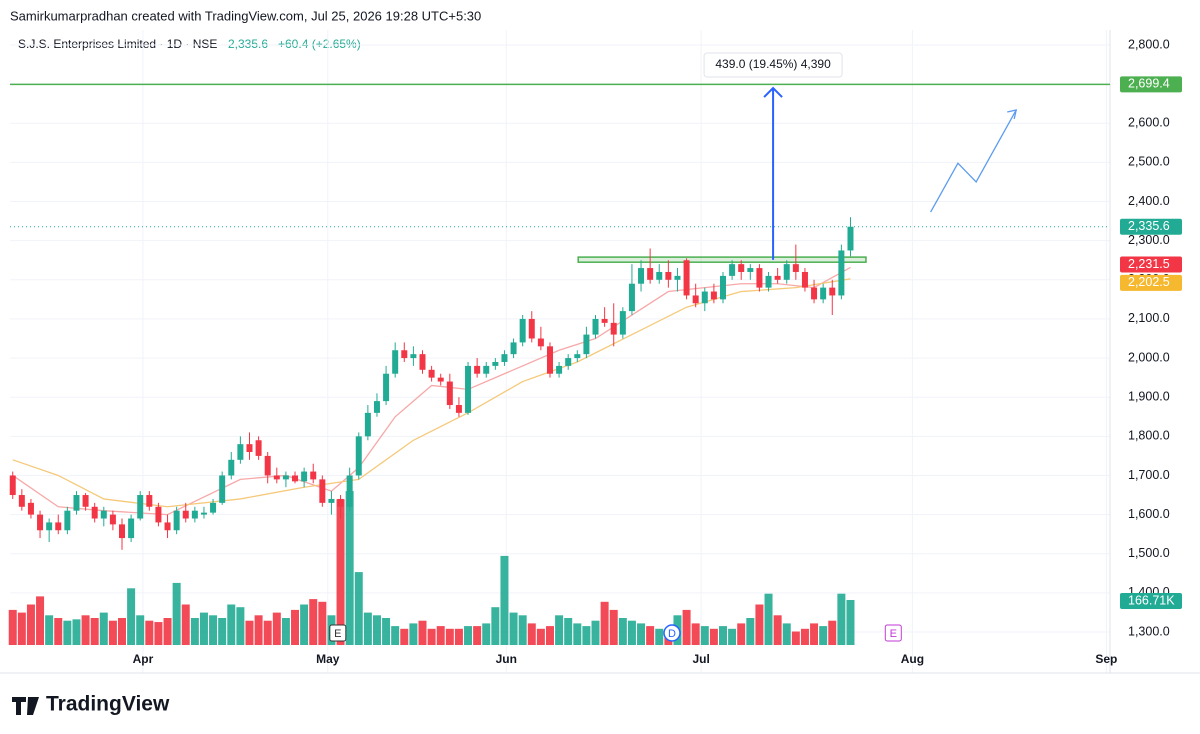 Image resolution: width=1200 pixels, height=734 pixels. Describe the element at coordinates (722, 259) in the screenshot. I see `zone` at that location.